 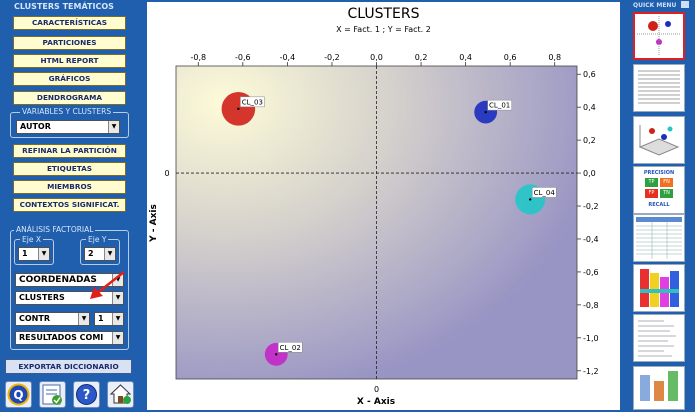 I want to click on x-tick-label: -0,6, so click(x=243, y=57).